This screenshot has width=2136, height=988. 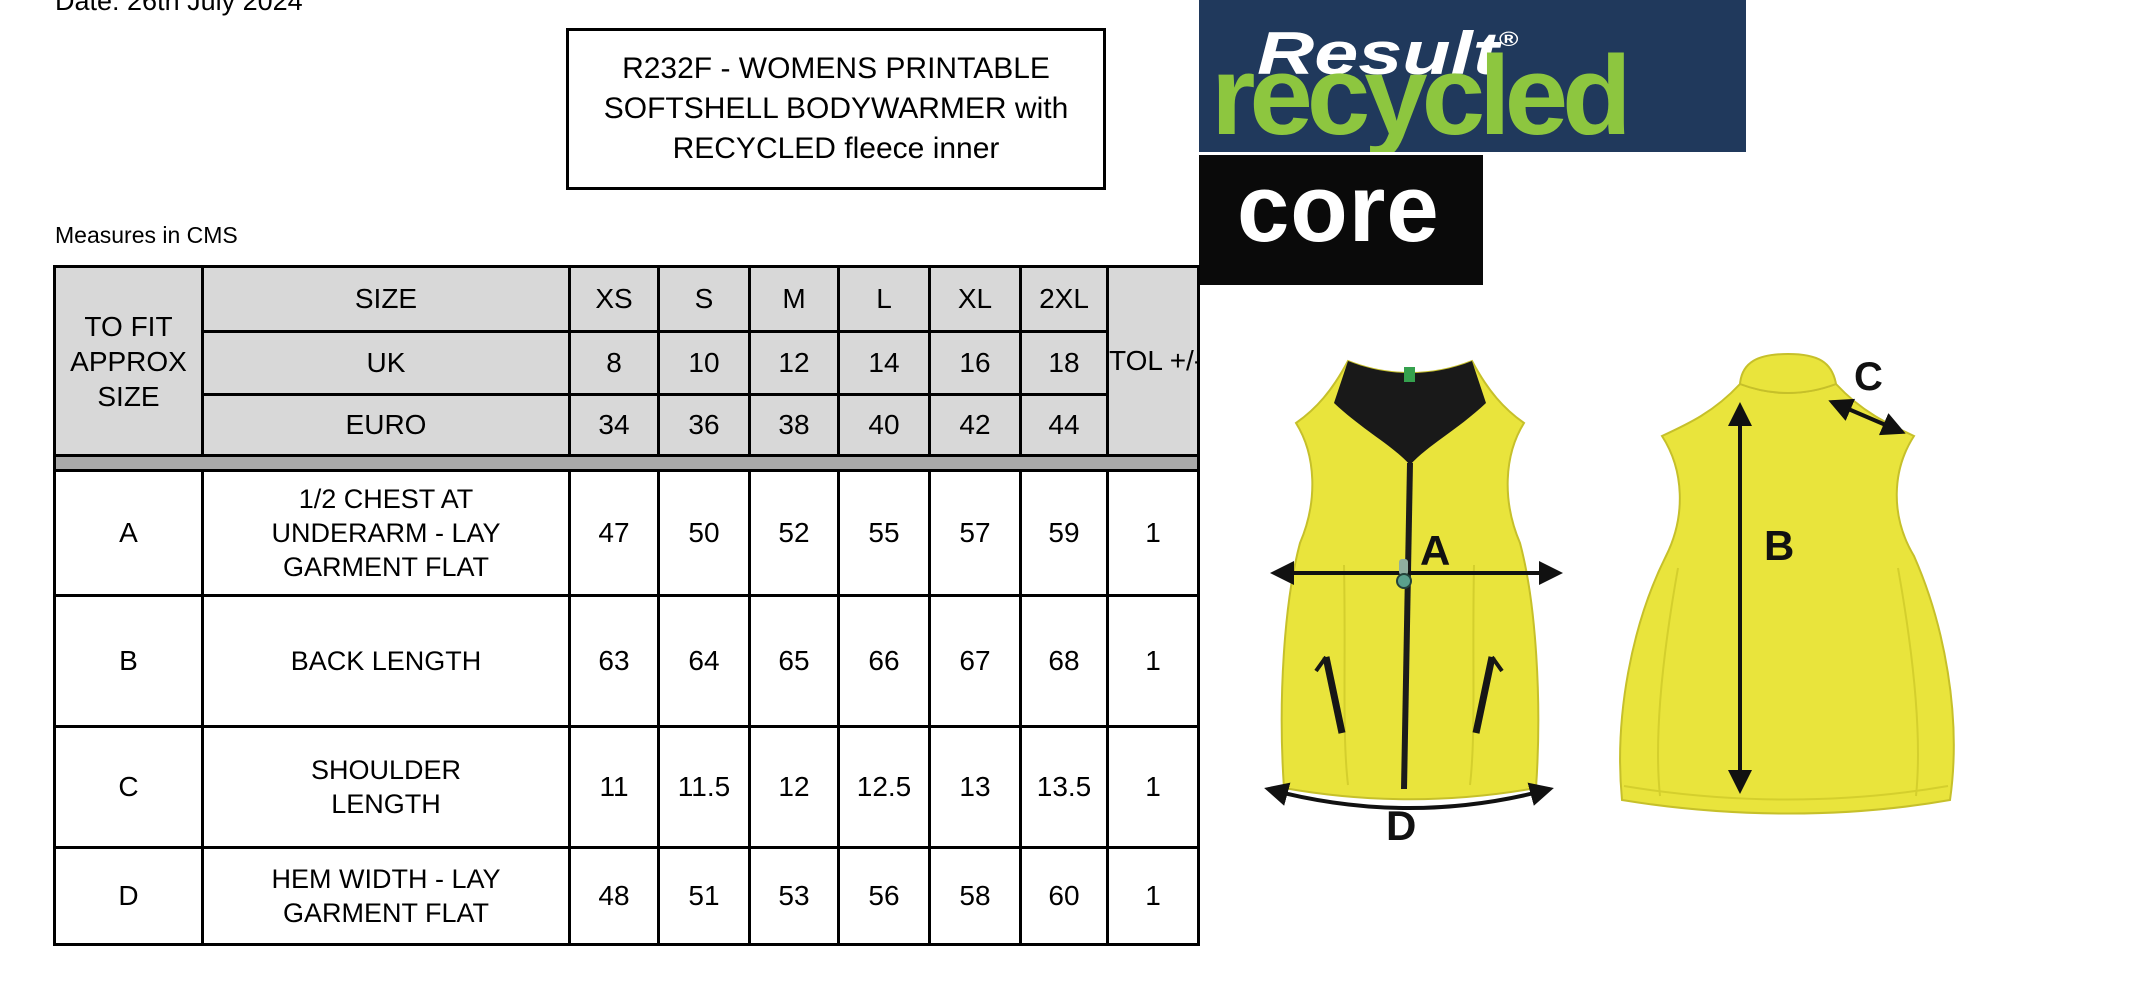 I want to click on back-seam-right, so click(x=1908, y=682).